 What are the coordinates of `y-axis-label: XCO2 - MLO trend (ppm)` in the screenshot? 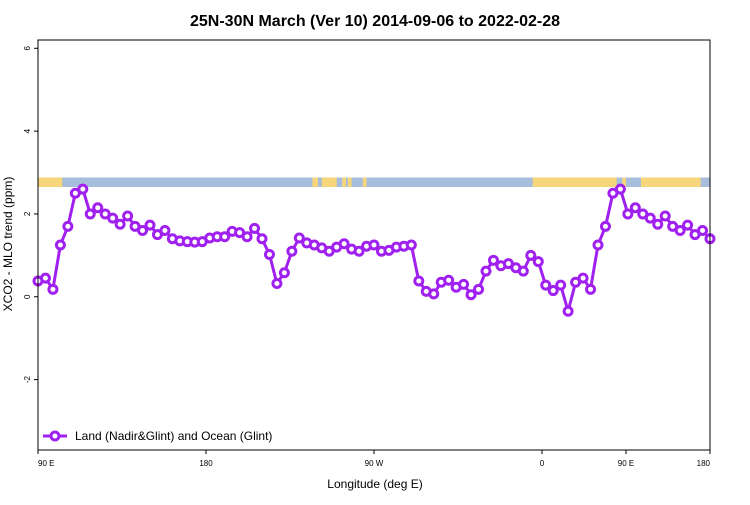 It's located at (8, 244).